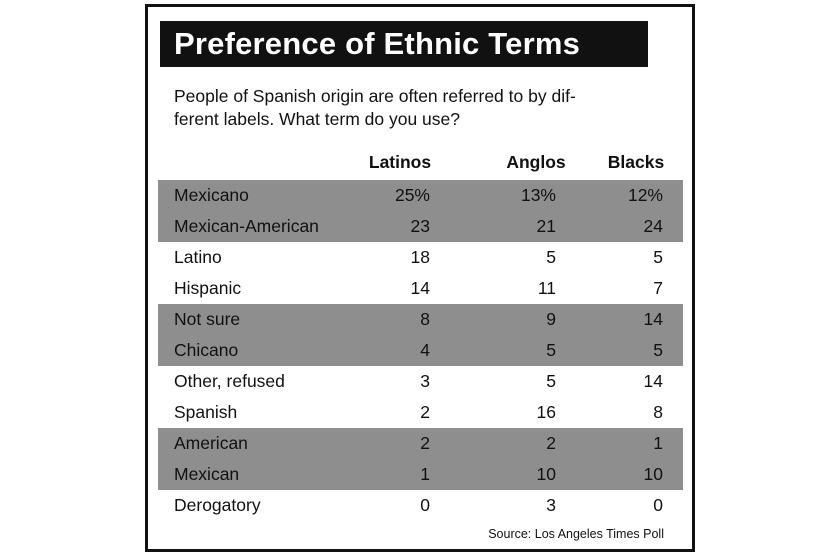 Image resolution: width=840 pixels, height=560 pixels. I want to click on table-cell-anglos: 3, so click(551, 505).